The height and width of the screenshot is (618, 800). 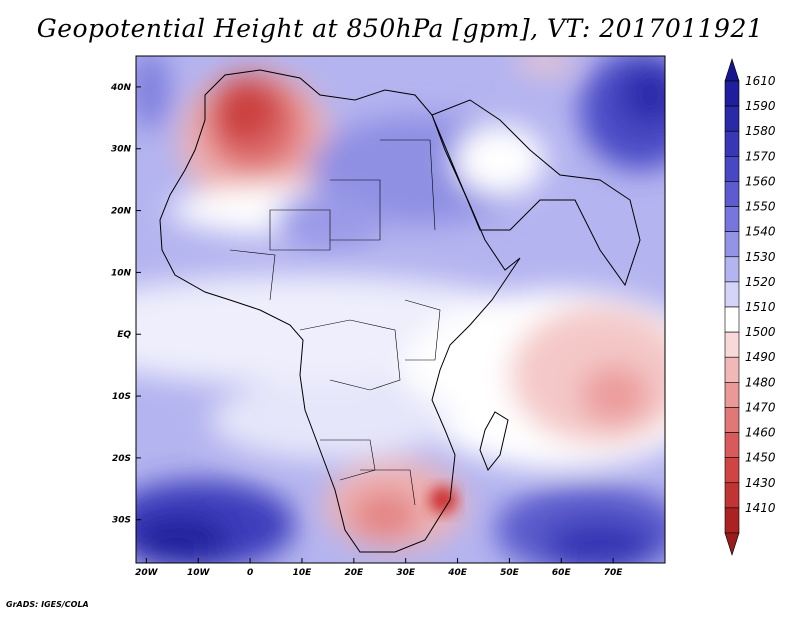 I want to click on x-tick-label: 0, so click(x=250, y=573).